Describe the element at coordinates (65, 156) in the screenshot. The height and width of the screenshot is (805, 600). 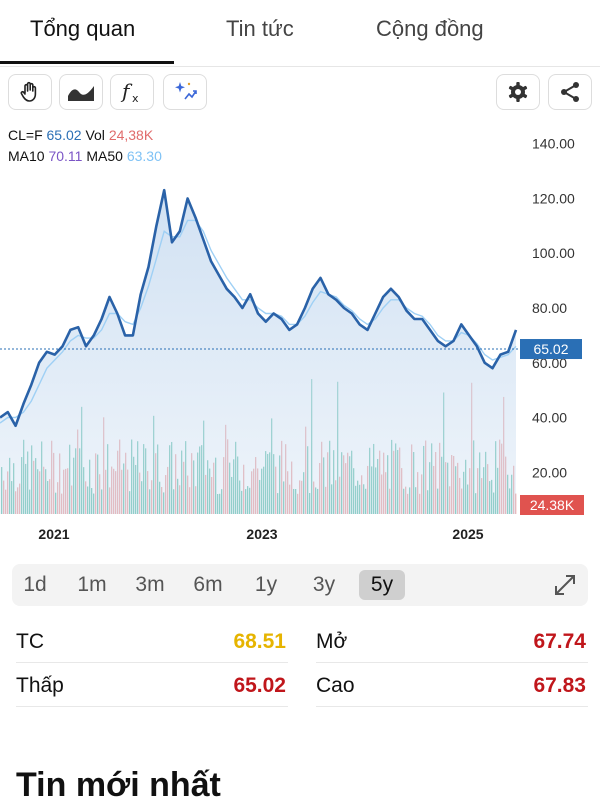
I see `ma10-value: 70.11` at that location.